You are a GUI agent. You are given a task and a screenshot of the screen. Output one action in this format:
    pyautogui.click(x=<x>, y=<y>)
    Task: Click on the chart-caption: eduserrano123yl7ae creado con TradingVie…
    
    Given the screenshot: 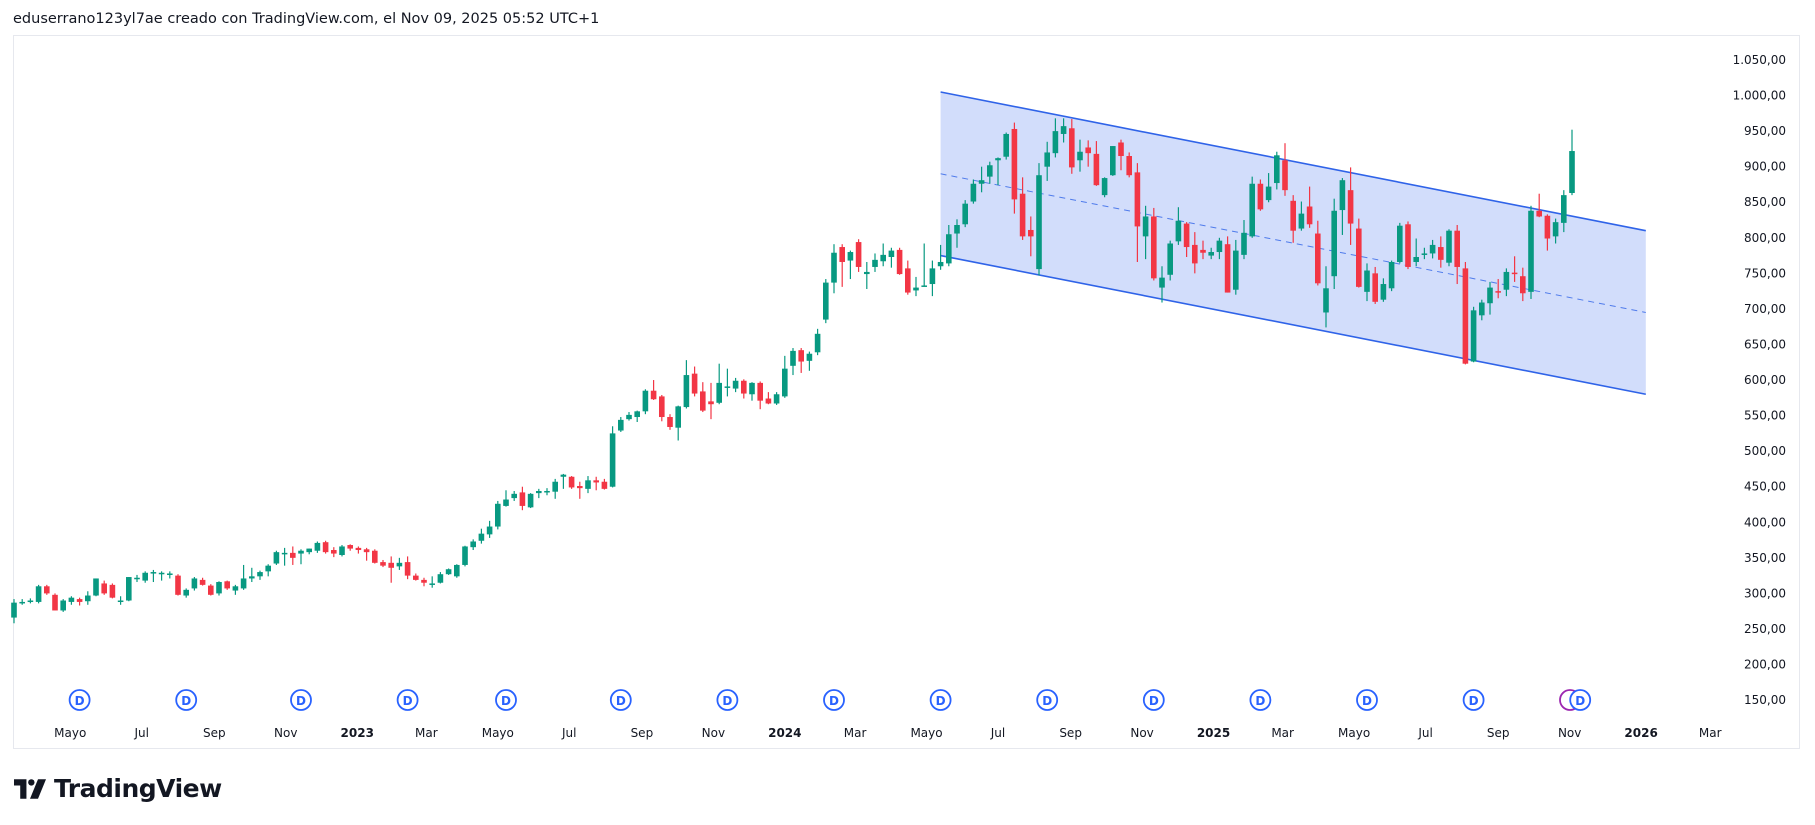 What is the action you would take?
    pyautogui.click(x=306, y=19)
    